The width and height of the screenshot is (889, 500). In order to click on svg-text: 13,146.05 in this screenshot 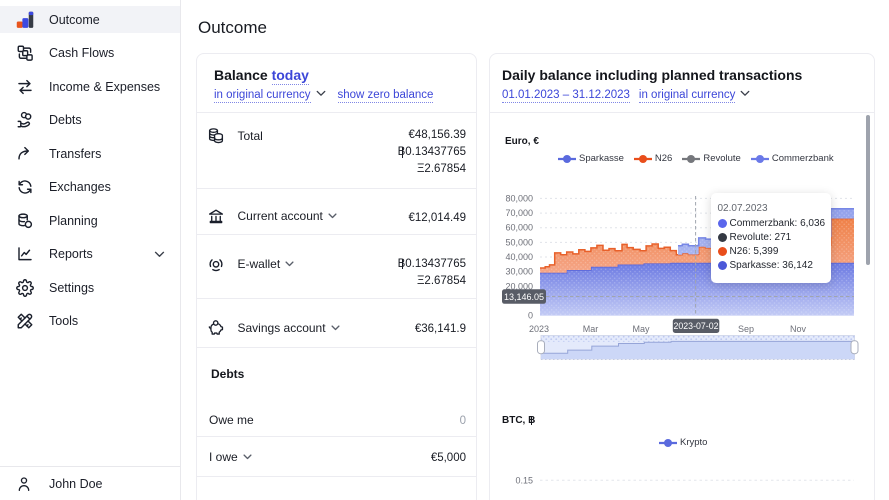, I will do `click(524, 297)`.